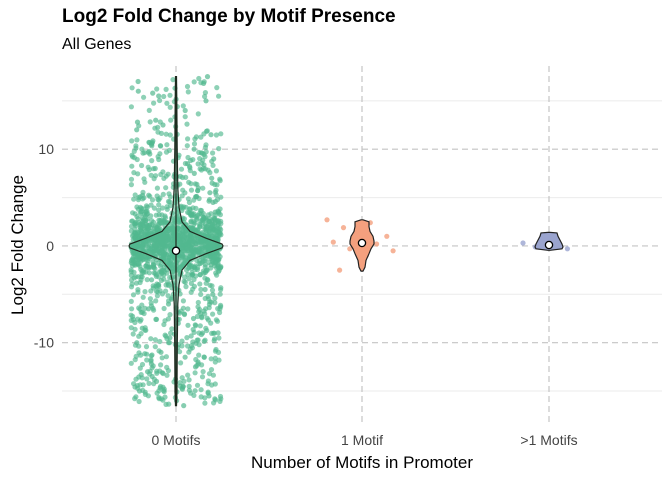  I want to click on x-tick-label: 1 Motif, so click(362, 440).